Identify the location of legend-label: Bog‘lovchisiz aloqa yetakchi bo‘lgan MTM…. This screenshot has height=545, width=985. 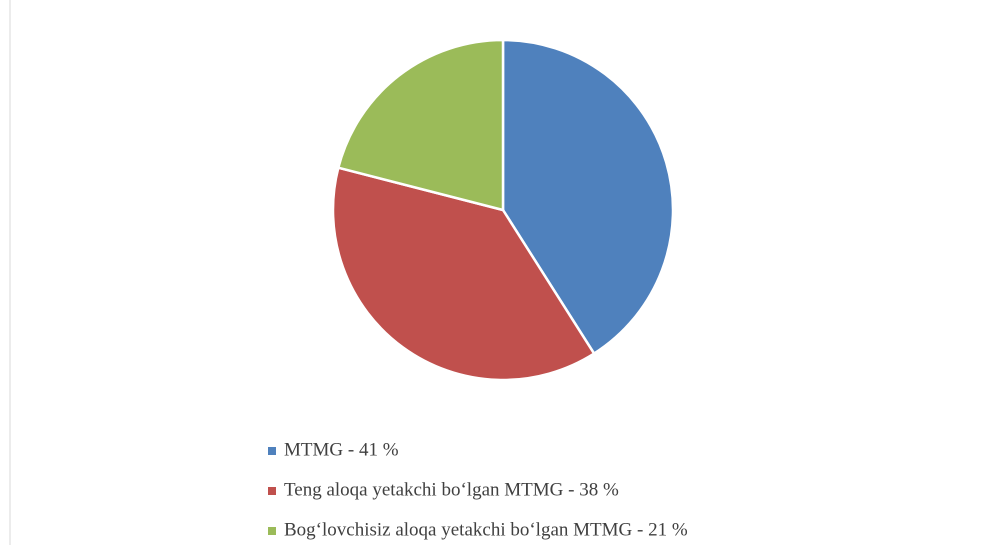
(486, 529).